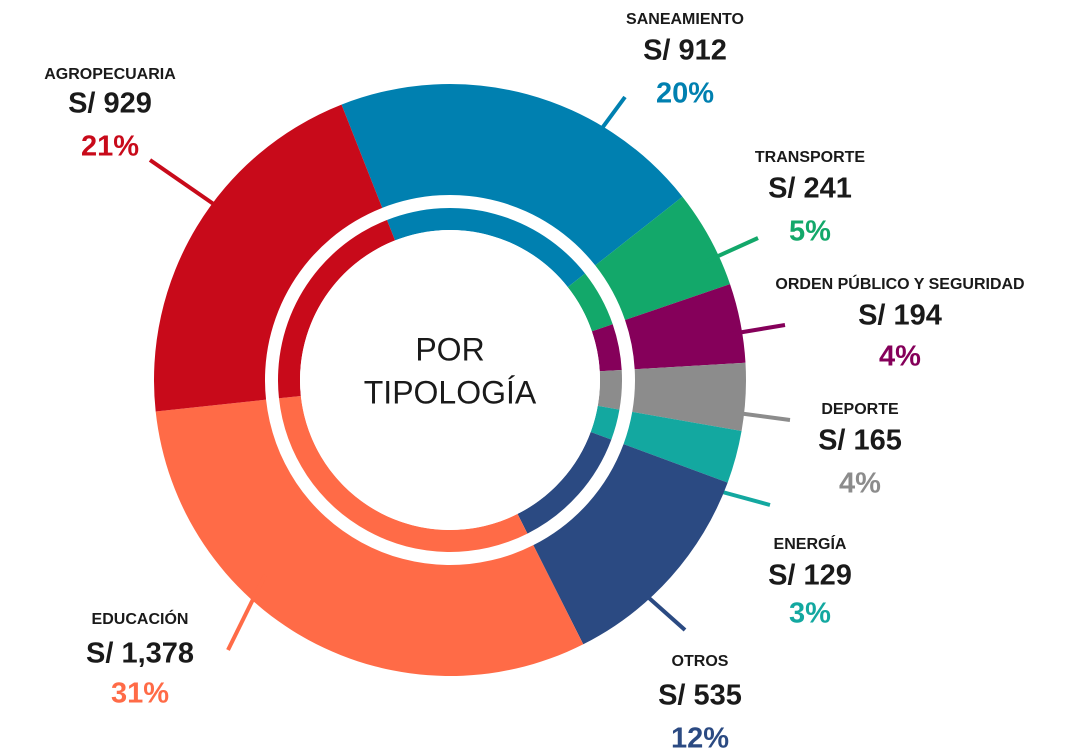  I want to click on value-label: S/ 912, so click(685, 51).